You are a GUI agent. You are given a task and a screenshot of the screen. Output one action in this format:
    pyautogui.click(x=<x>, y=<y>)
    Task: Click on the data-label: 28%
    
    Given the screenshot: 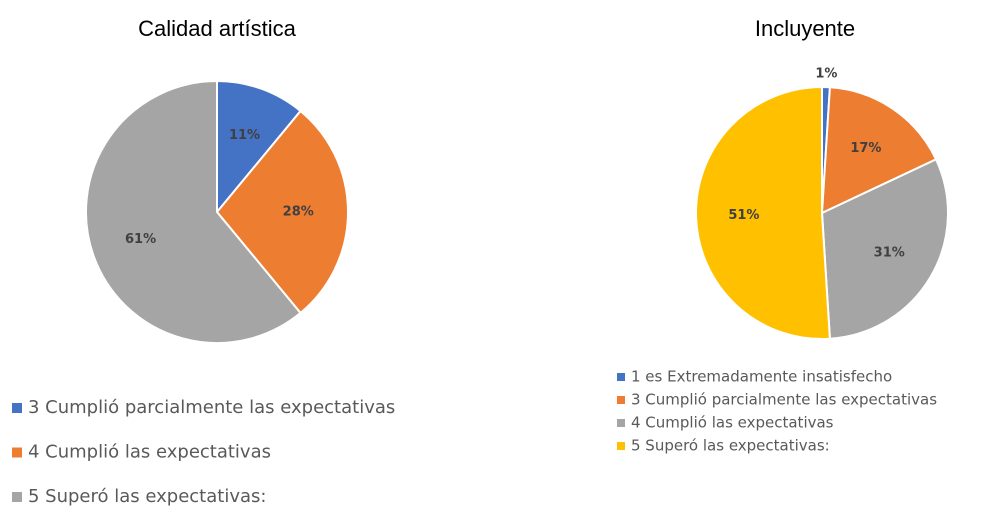 What is the action you would take?
    pyautogui.click(x=298, y=212)
    